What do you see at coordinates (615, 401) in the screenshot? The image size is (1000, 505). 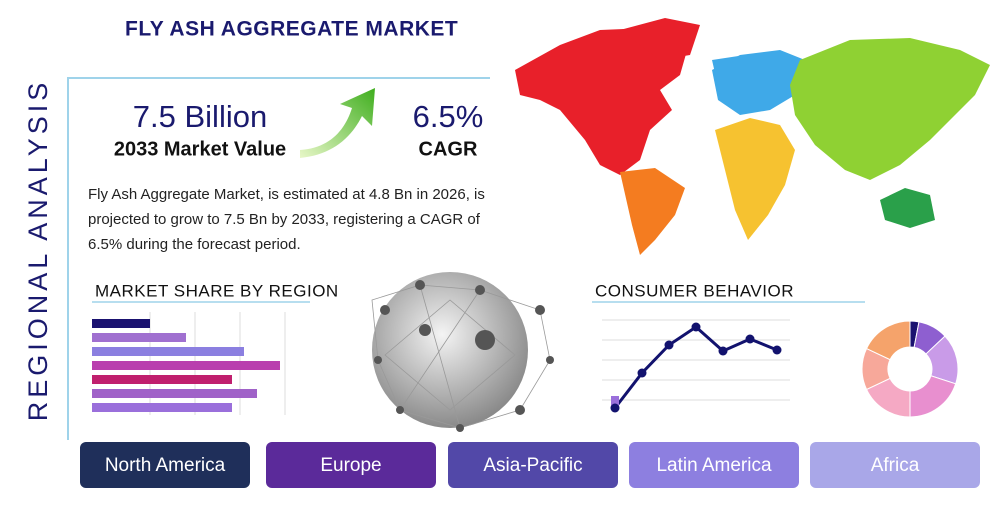 I see `line-highlight` at bounding box center [615, 401].